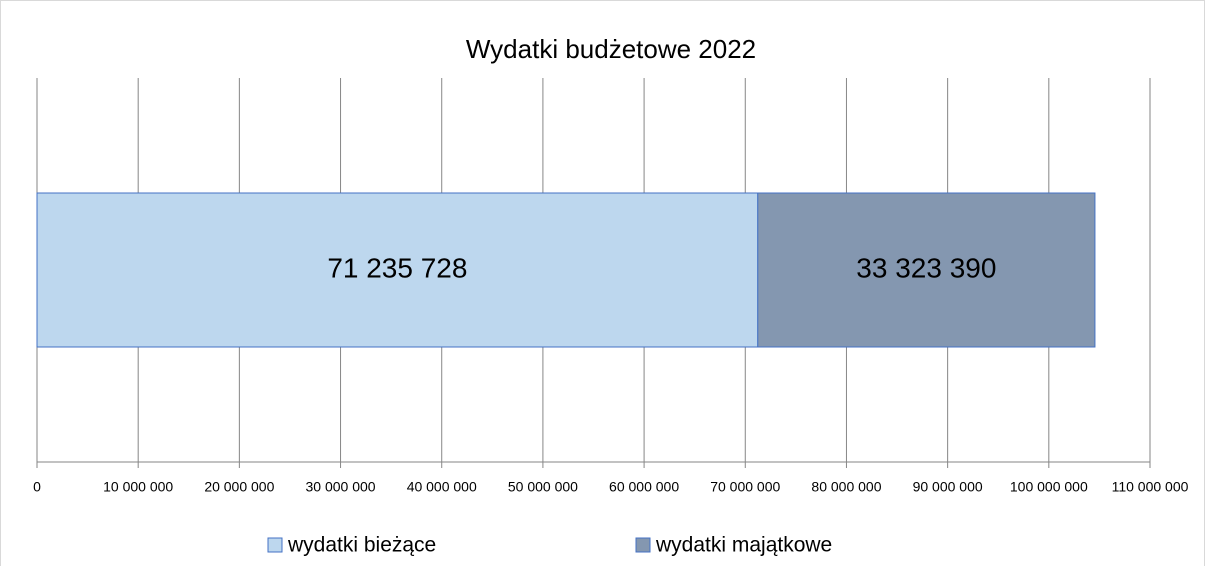  I want to click on data-label: 71 235 728, so click(397, 267).